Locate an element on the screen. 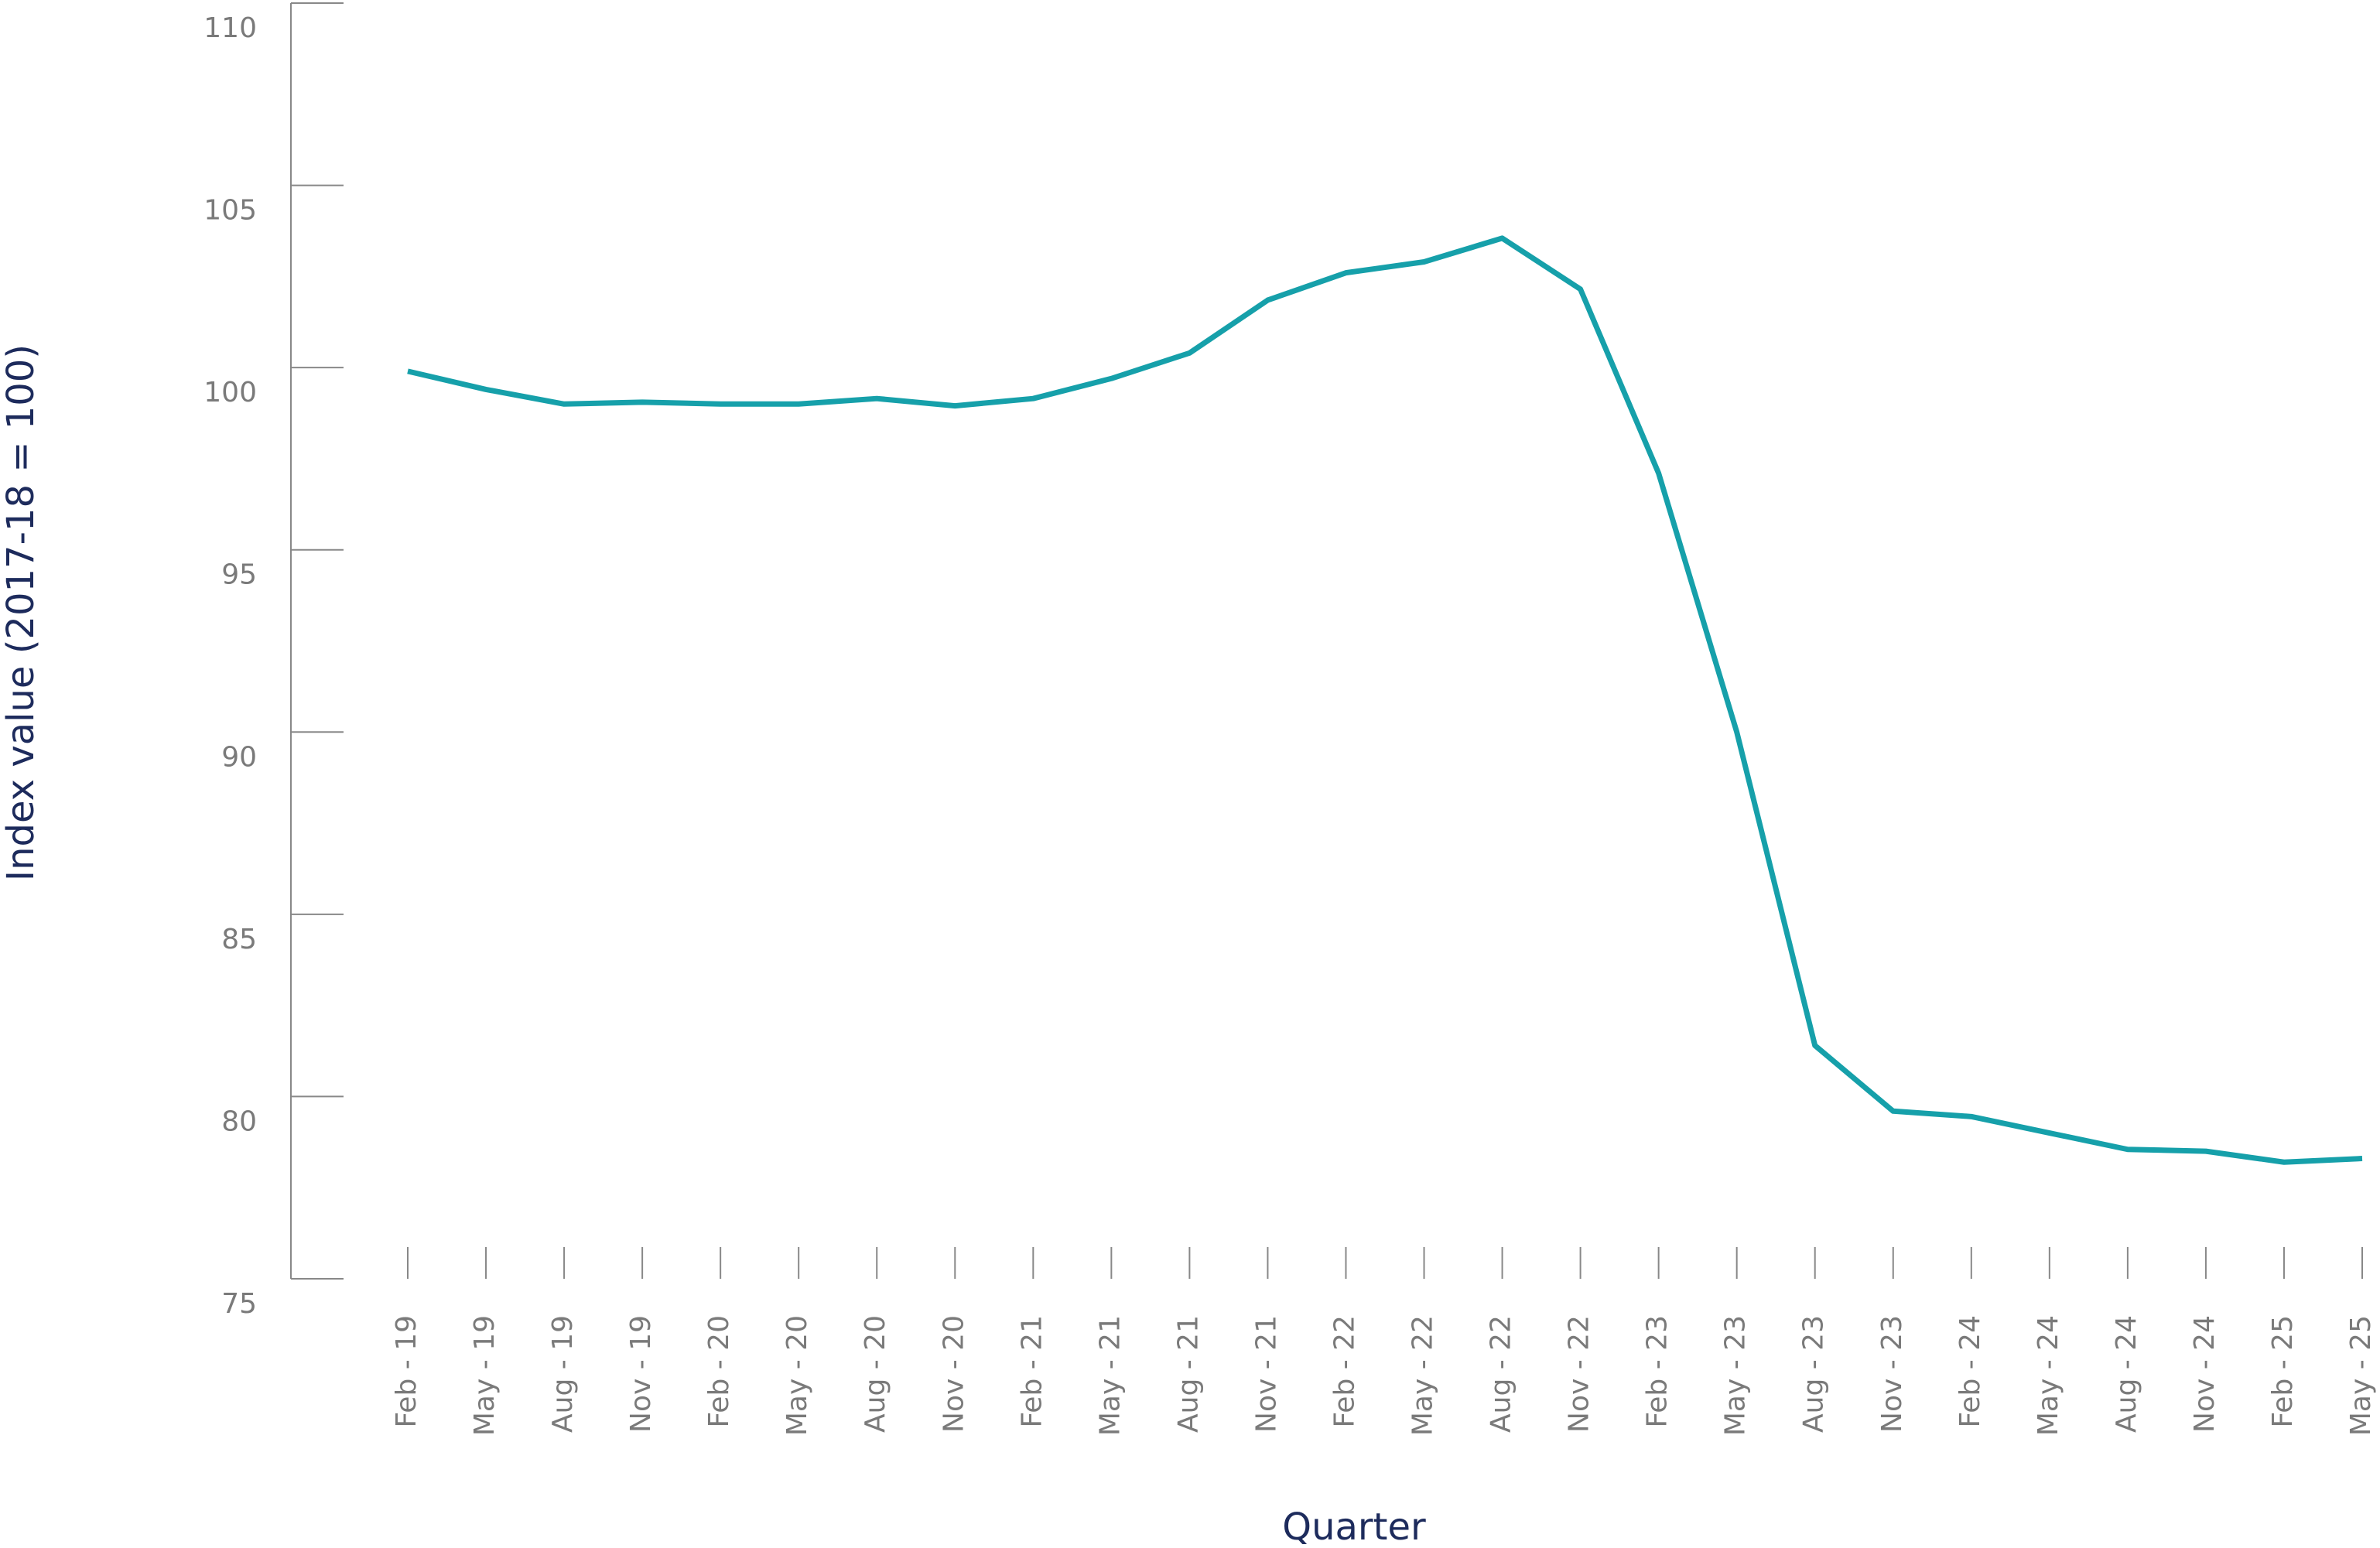  x-tick-label: Feb - 23 is located at coordinates (1658, 1371).